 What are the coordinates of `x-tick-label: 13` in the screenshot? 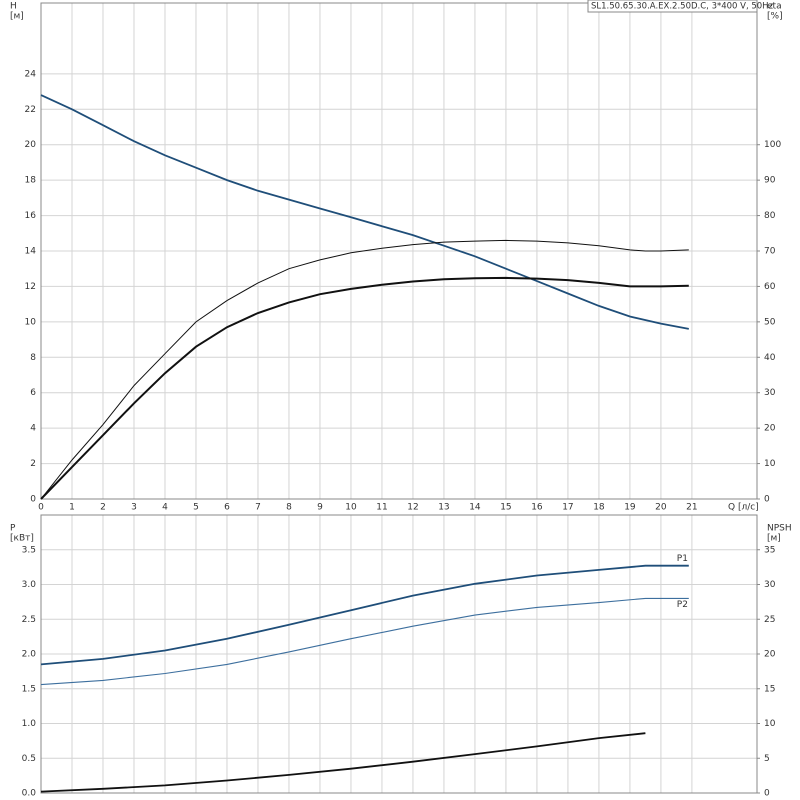 It's located at (443, 508).